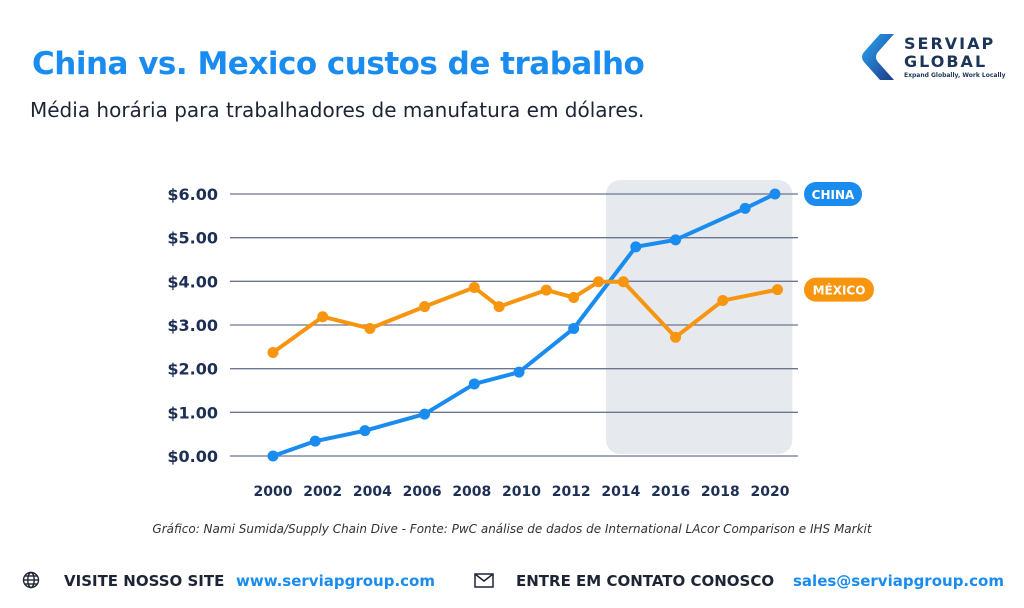 The height and width of the screenshot is (608, 1024). What do you see at coordinates (770, 492) in the screenshot?
I see `x-tick-label: 2020` at bounding box center [770, 492].